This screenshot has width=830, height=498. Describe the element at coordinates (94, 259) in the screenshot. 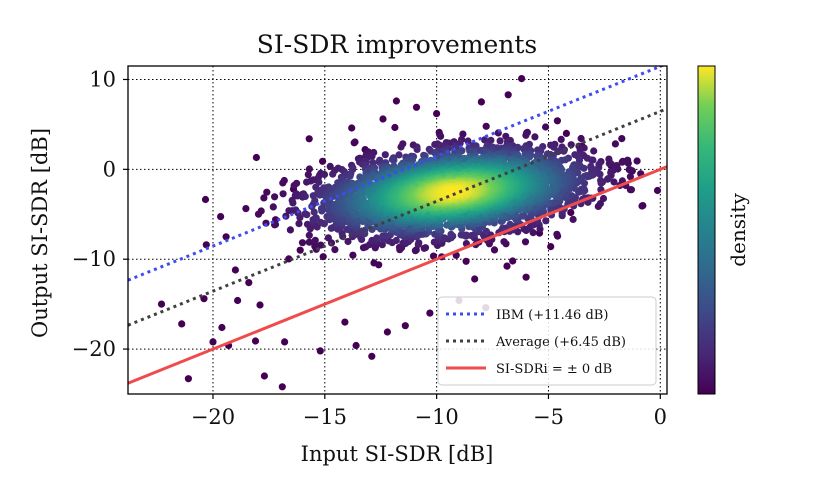

I see `y-tick-label: −10` at that location.